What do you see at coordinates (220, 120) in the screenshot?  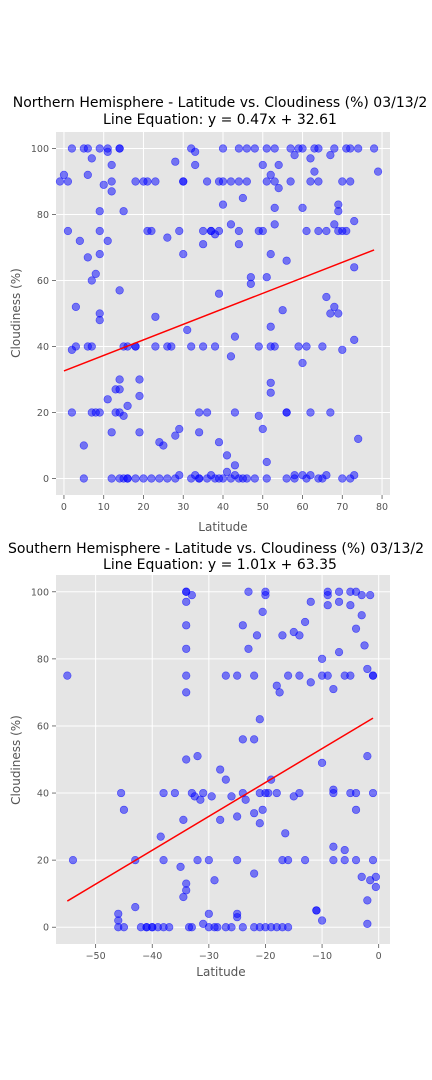 I see `north-chart-subtitle: Line Equation: y = 0.47x + 32.61` at bounding box center [220, 120].